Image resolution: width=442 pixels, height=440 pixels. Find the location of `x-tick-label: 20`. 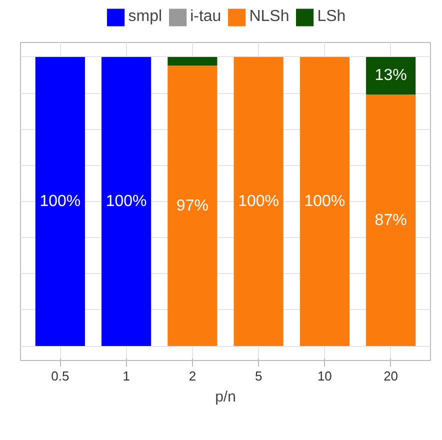

x-tick-label: 20 is located at coordinates (391, 376).